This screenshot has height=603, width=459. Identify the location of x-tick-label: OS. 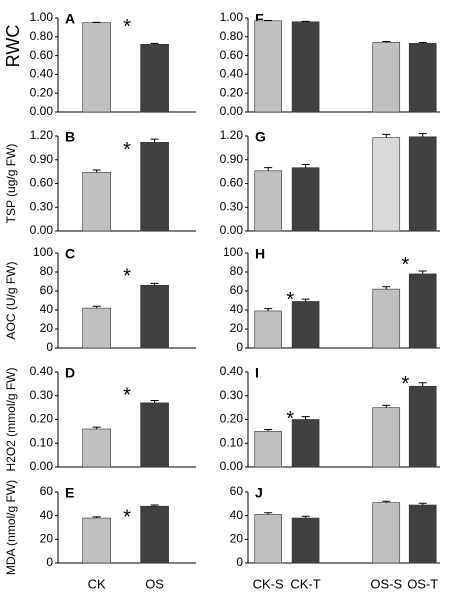
(154, 583).